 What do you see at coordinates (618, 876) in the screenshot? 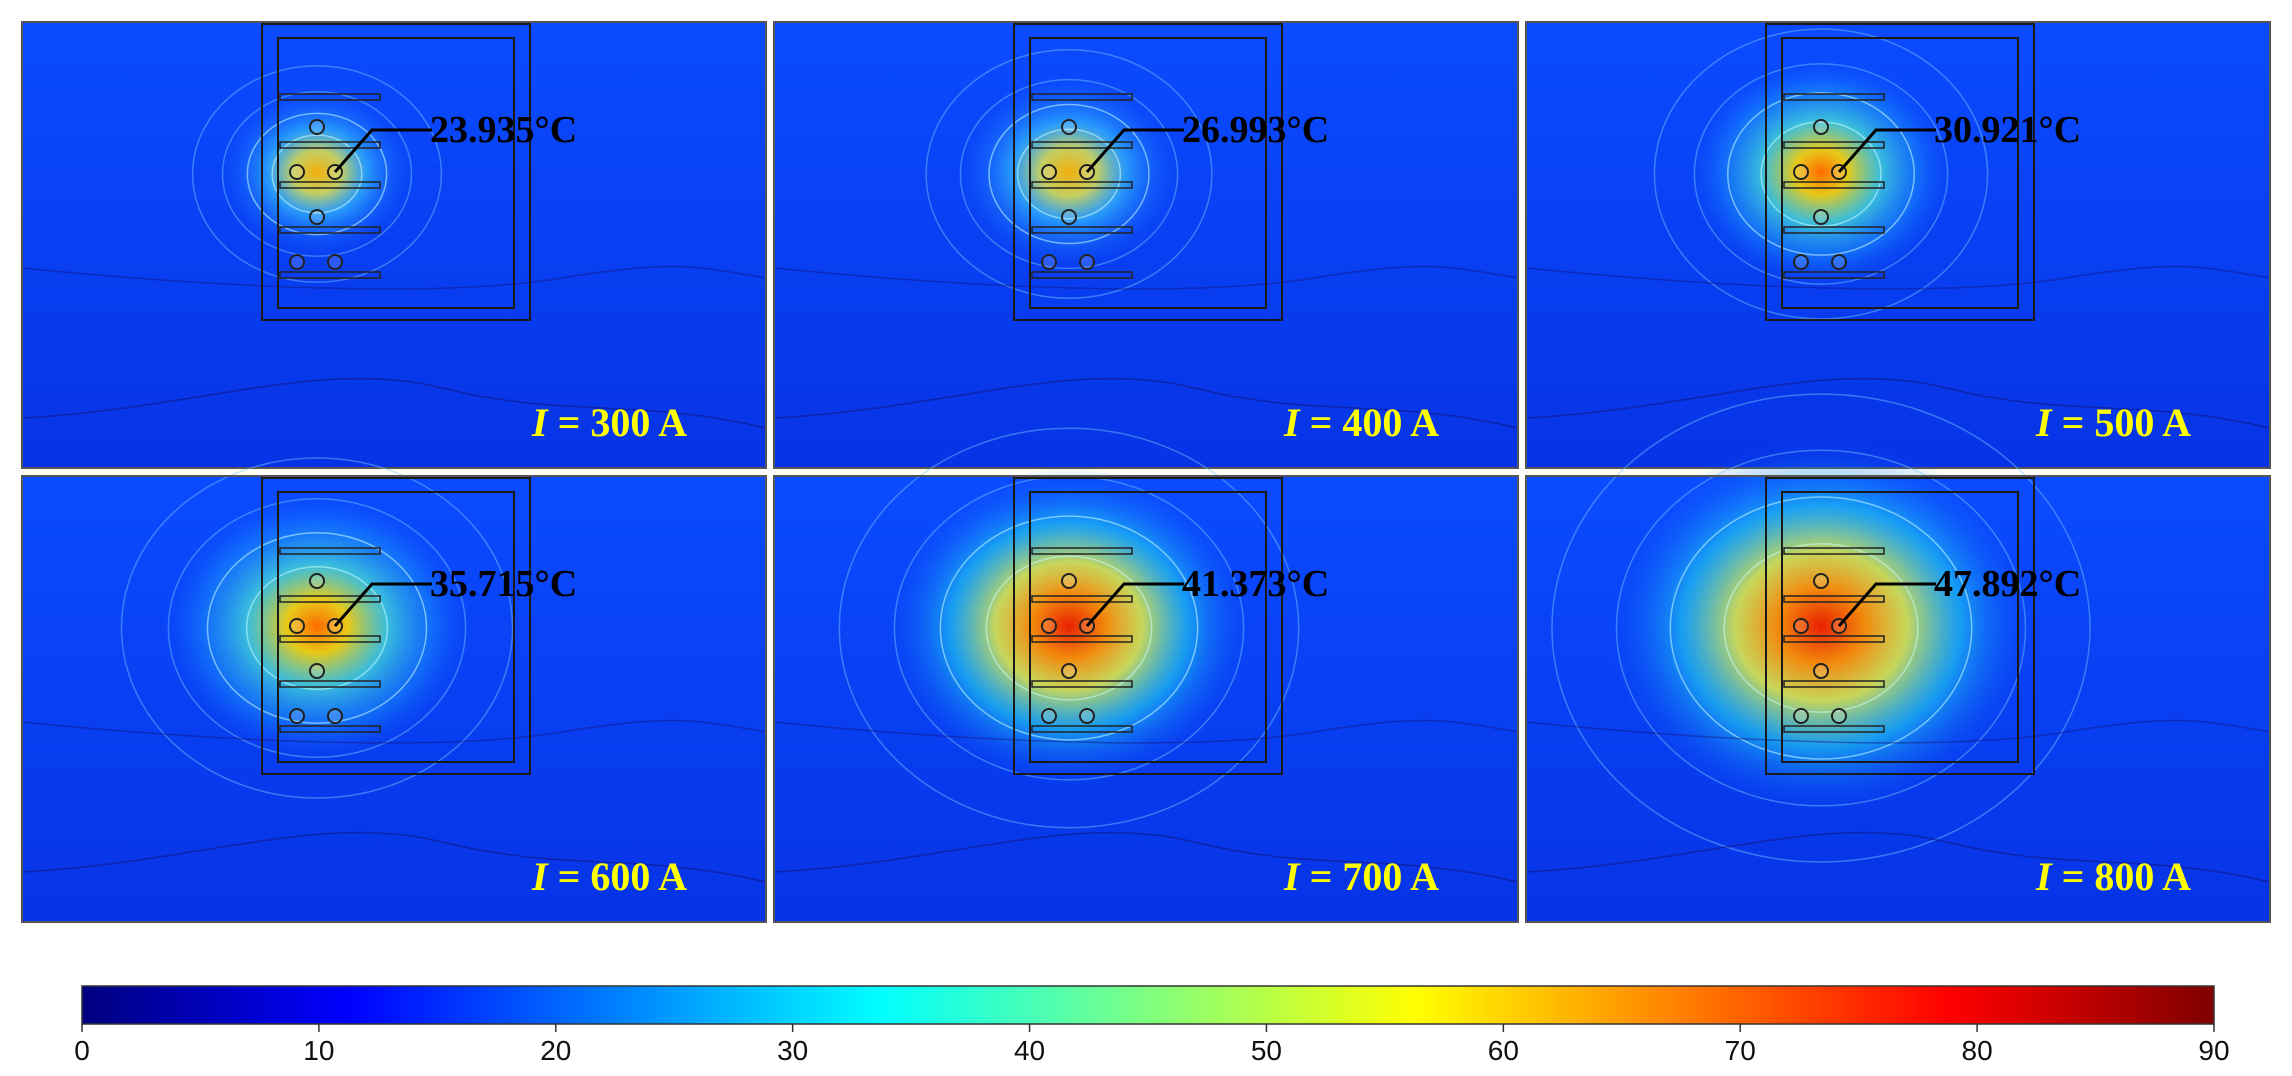
I see `current-value: = 600 A` at bounding box center [618, 876].